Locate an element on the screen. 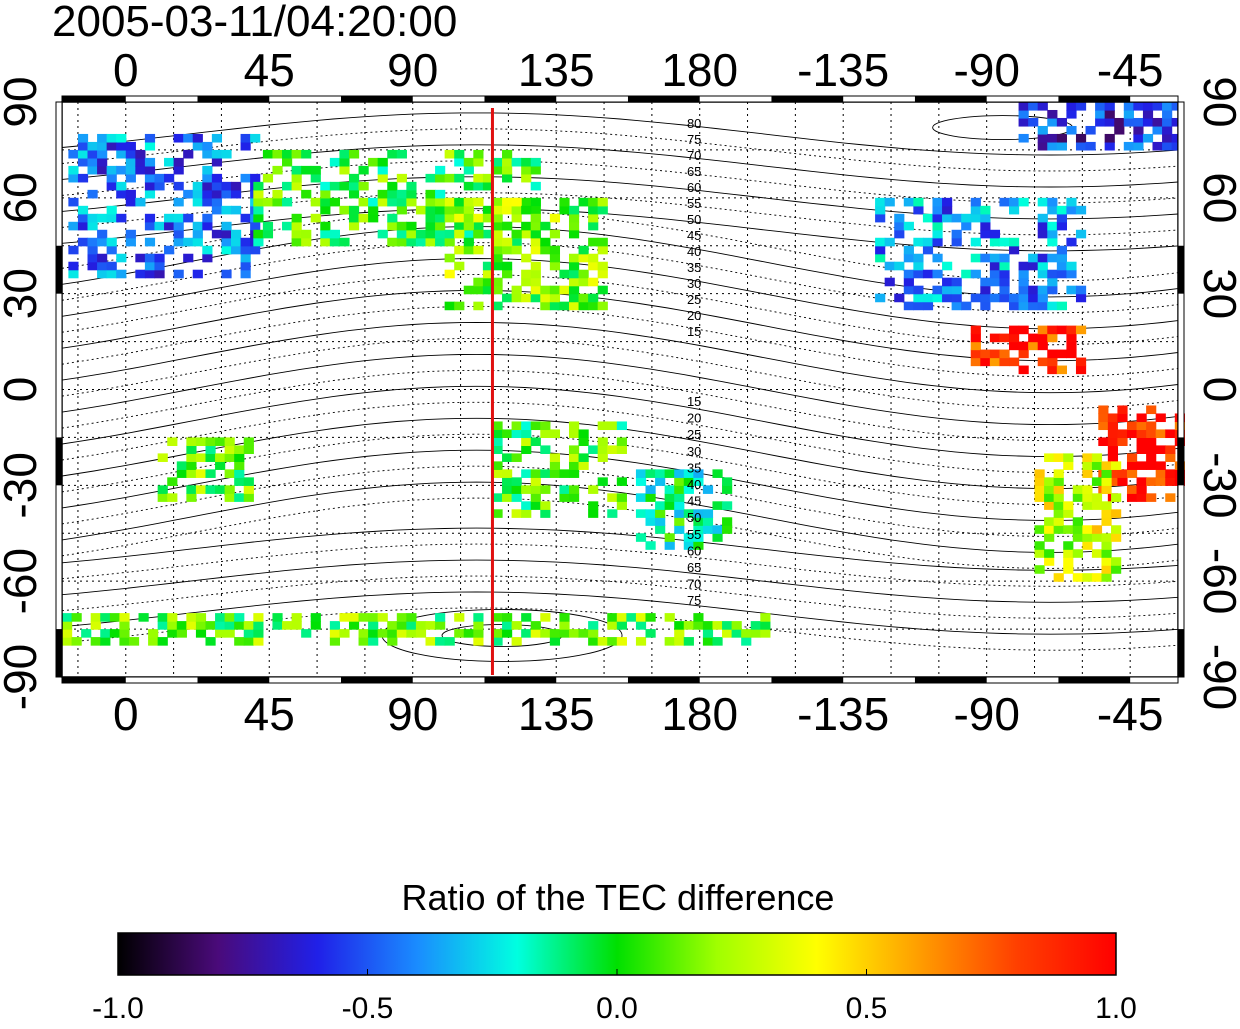  contour-label: 30 is located at coordinates (694, 283).